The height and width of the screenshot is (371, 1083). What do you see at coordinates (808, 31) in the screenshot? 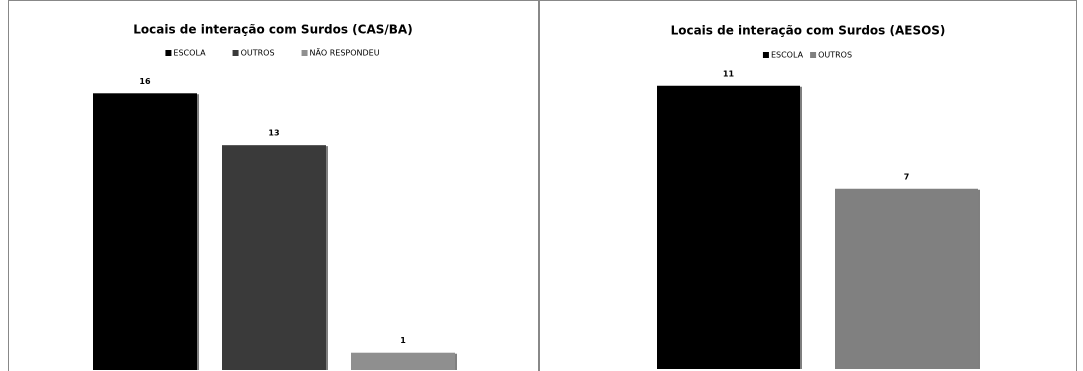
I see `chart-title: Locais de interação com Surdos (AESOS)` at bounding box center [808, 31].